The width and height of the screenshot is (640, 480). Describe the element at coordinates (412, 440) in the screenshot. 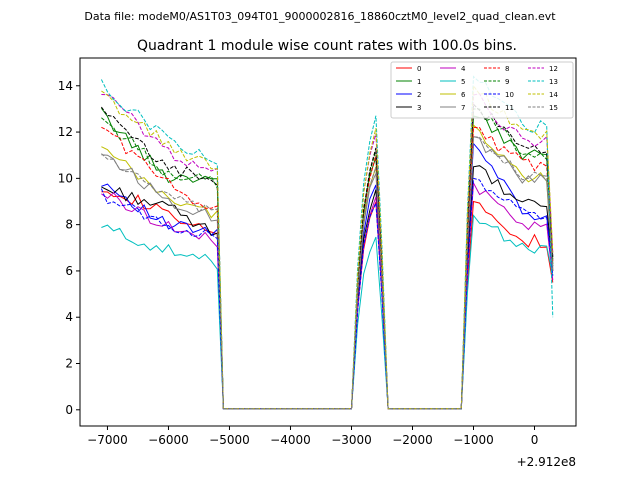

I see `x-tick-label: −2000` at that location.